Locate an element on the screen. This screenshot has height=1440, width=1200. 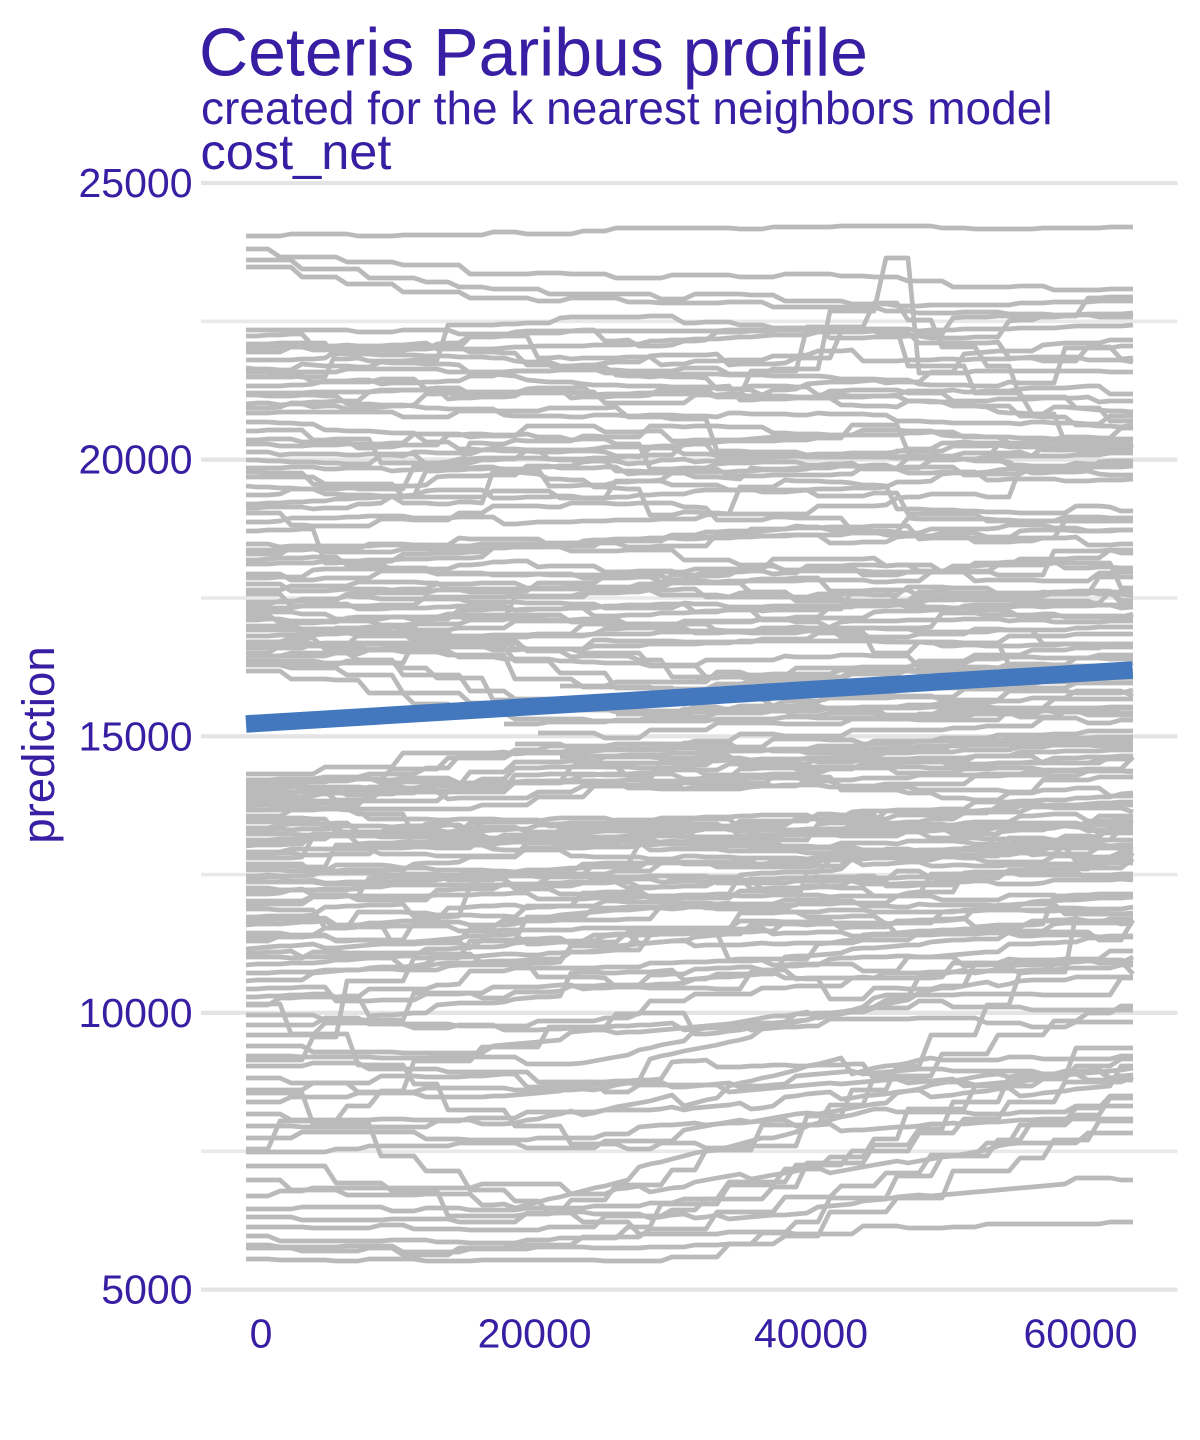
svg-text: prediction is located at coordinates (38, 744).